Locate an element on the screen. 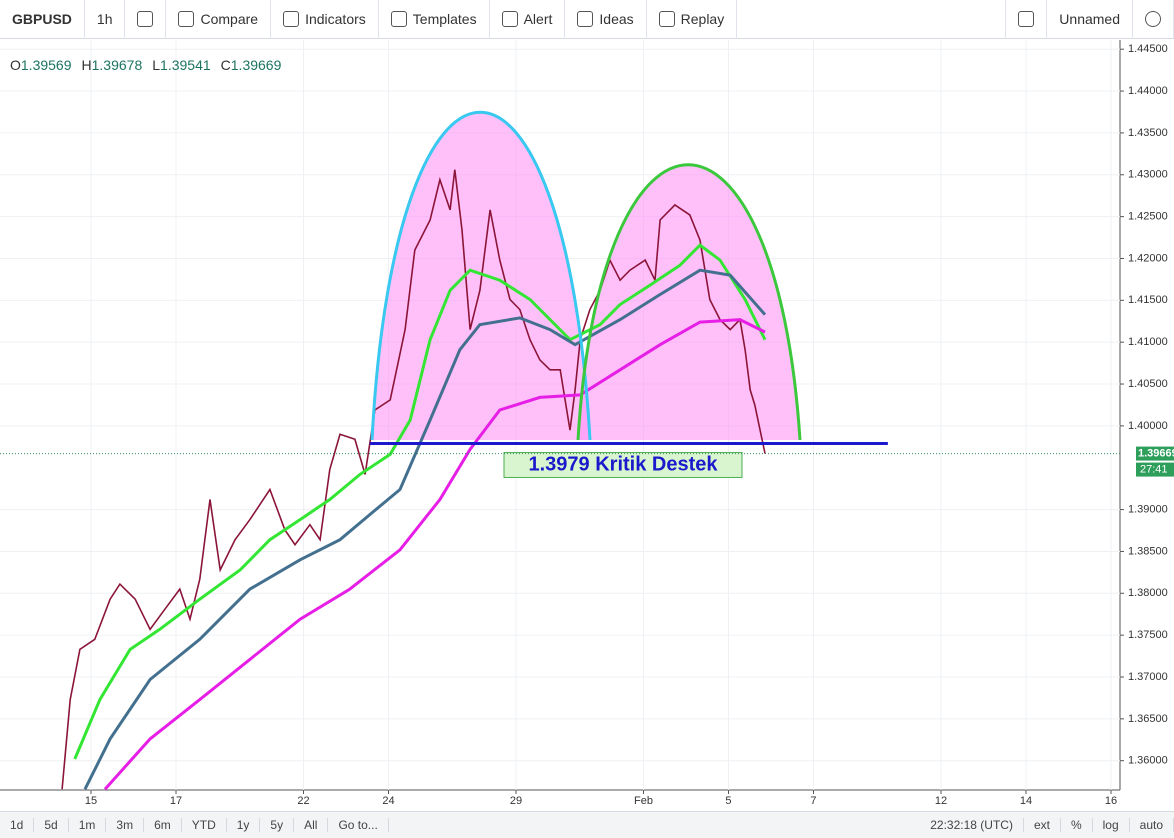 The height and width of the screenshot is (838, 1174). x-tick-label: 7 is located at coordinates (813, 801).